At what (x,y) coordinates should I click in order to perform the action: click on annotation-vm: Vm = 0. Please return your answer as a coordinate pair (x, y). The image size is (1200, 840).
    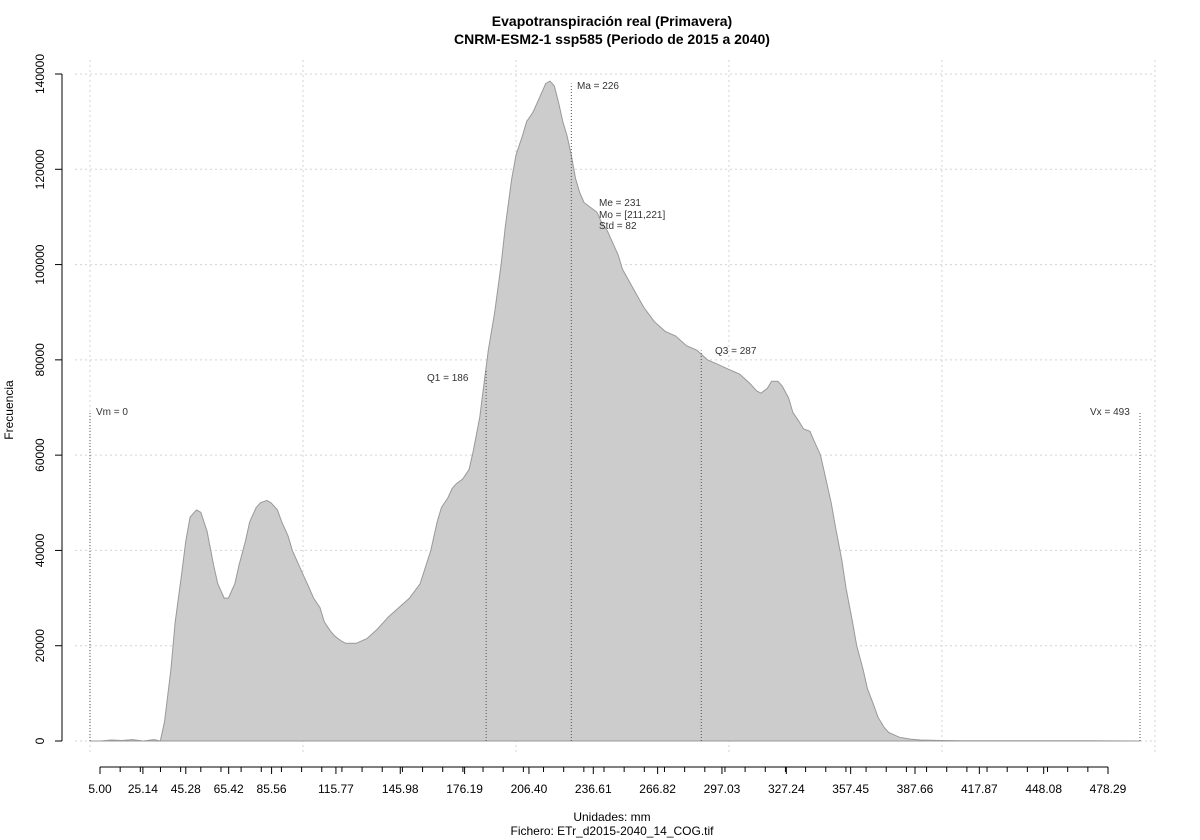
    Looking at the image, I should click on (112, 412).